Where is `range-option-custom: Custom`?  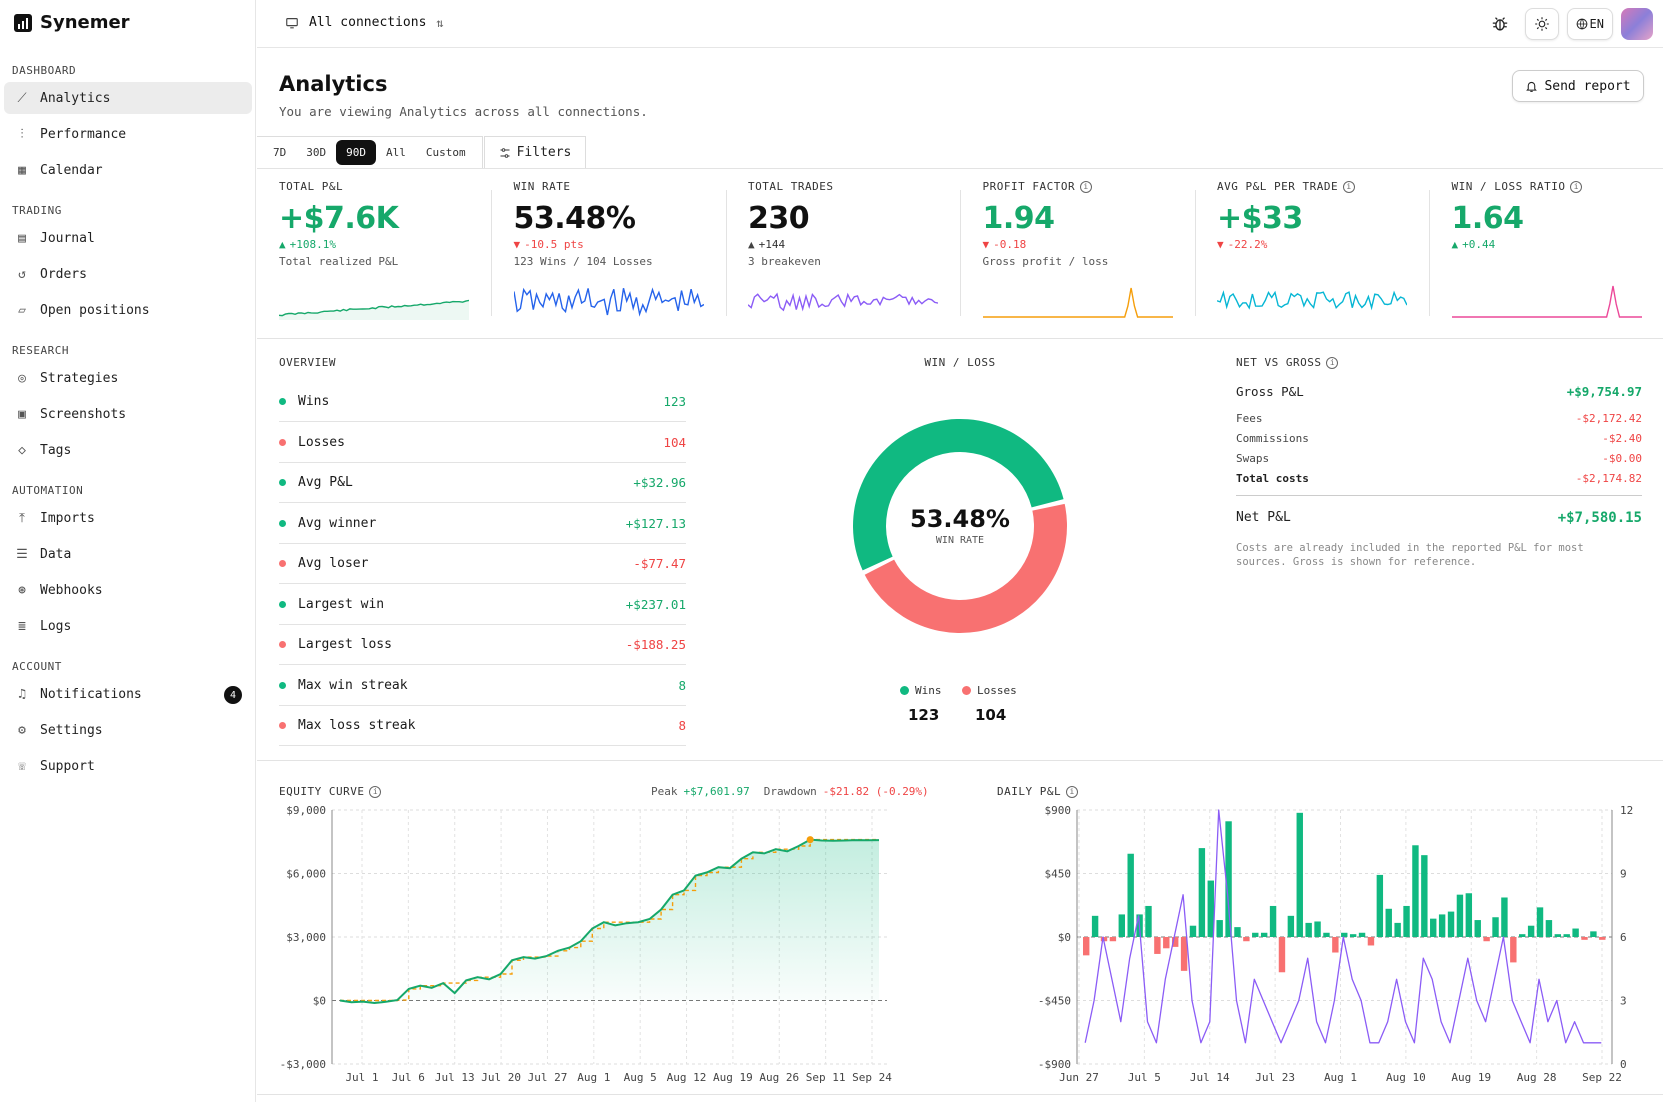 range-option-custom: Custom is located at coordinates (445, 152).